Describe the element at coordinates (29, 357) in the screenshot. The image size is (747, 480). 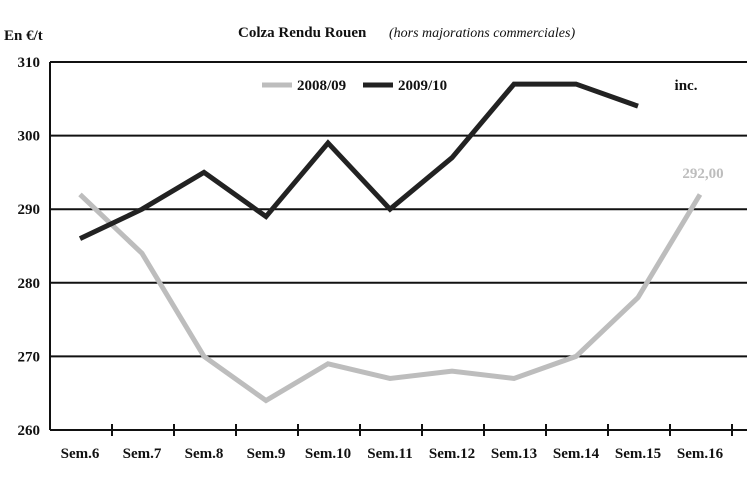
I see `y-tick-label: 270` at that location.